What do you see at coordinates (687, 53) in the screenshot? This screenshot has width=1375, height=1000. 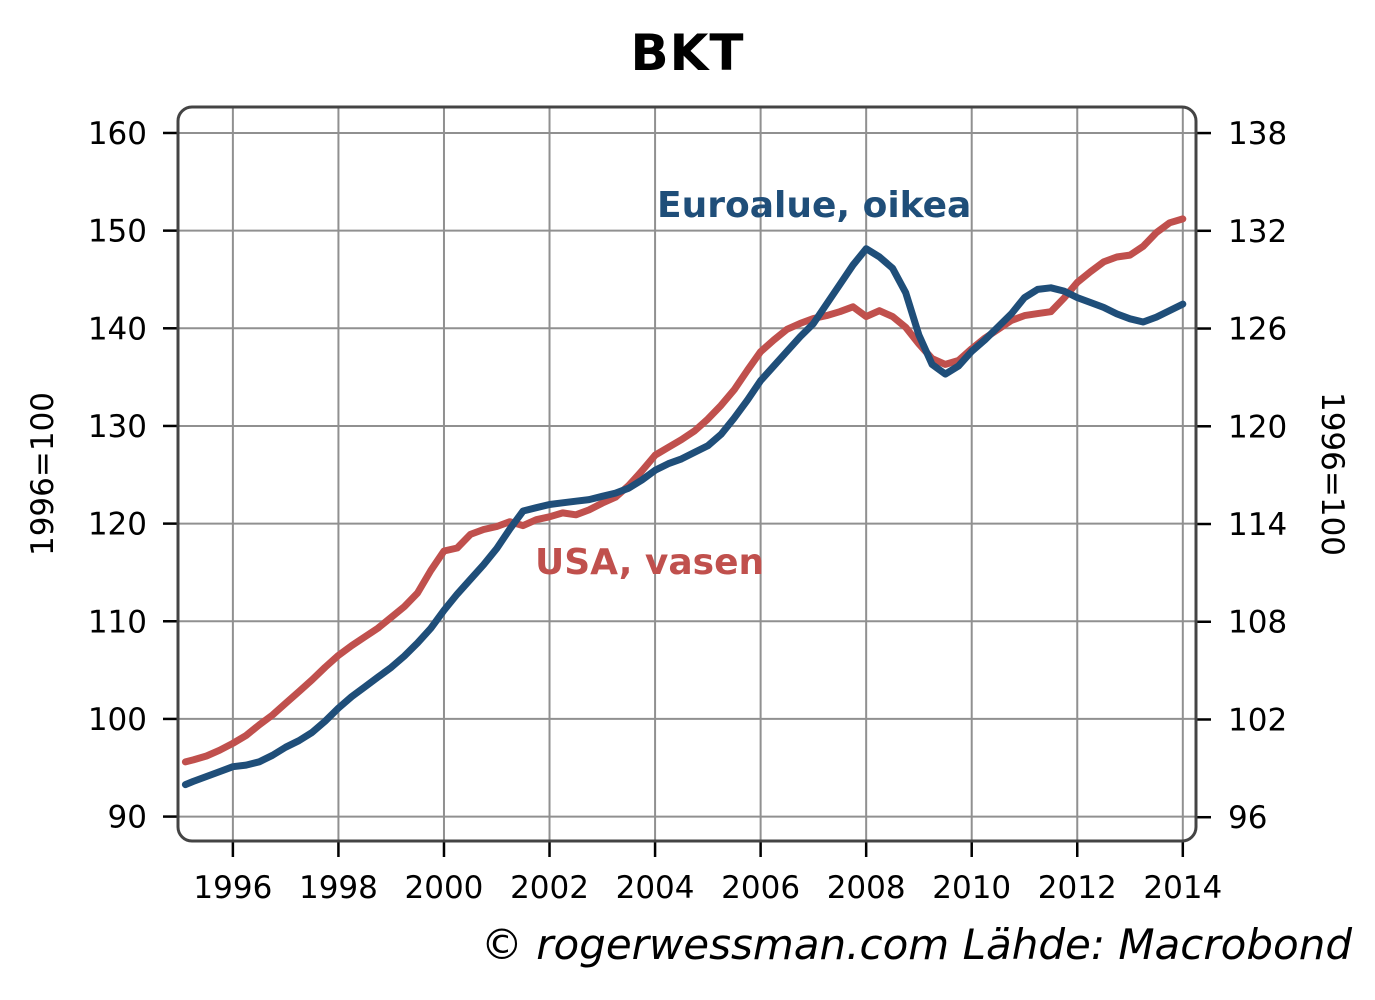 I see `chart-title: BKT` at bounding box center [687, 53].